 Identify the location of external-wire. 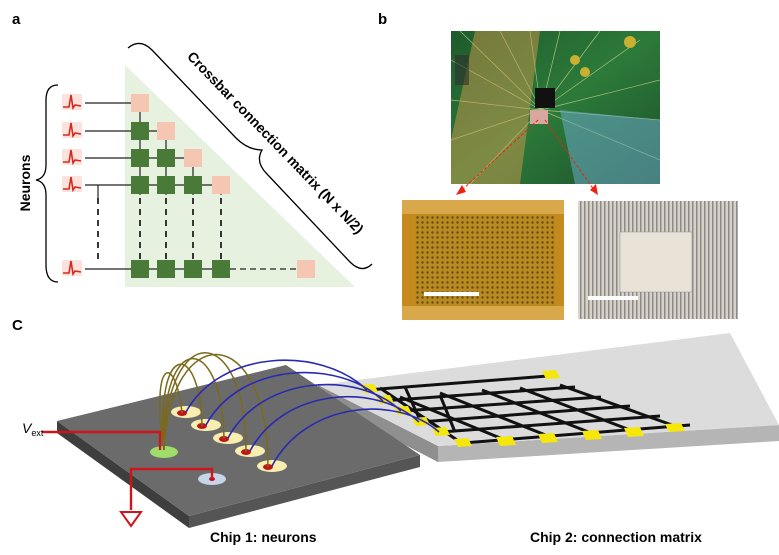
(128, 470).